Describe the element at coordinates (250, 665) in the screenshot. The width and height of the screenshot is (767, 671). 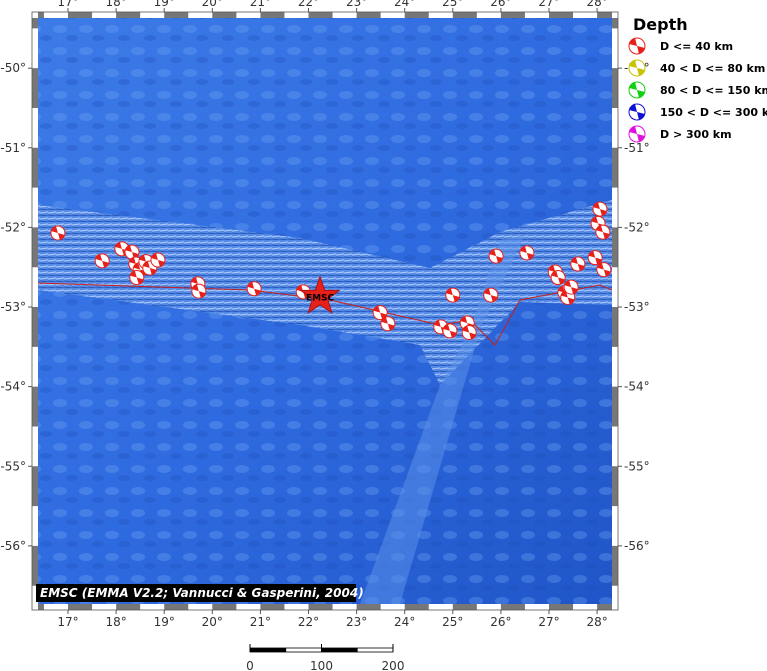
I see `scale-label: 0` at that location.